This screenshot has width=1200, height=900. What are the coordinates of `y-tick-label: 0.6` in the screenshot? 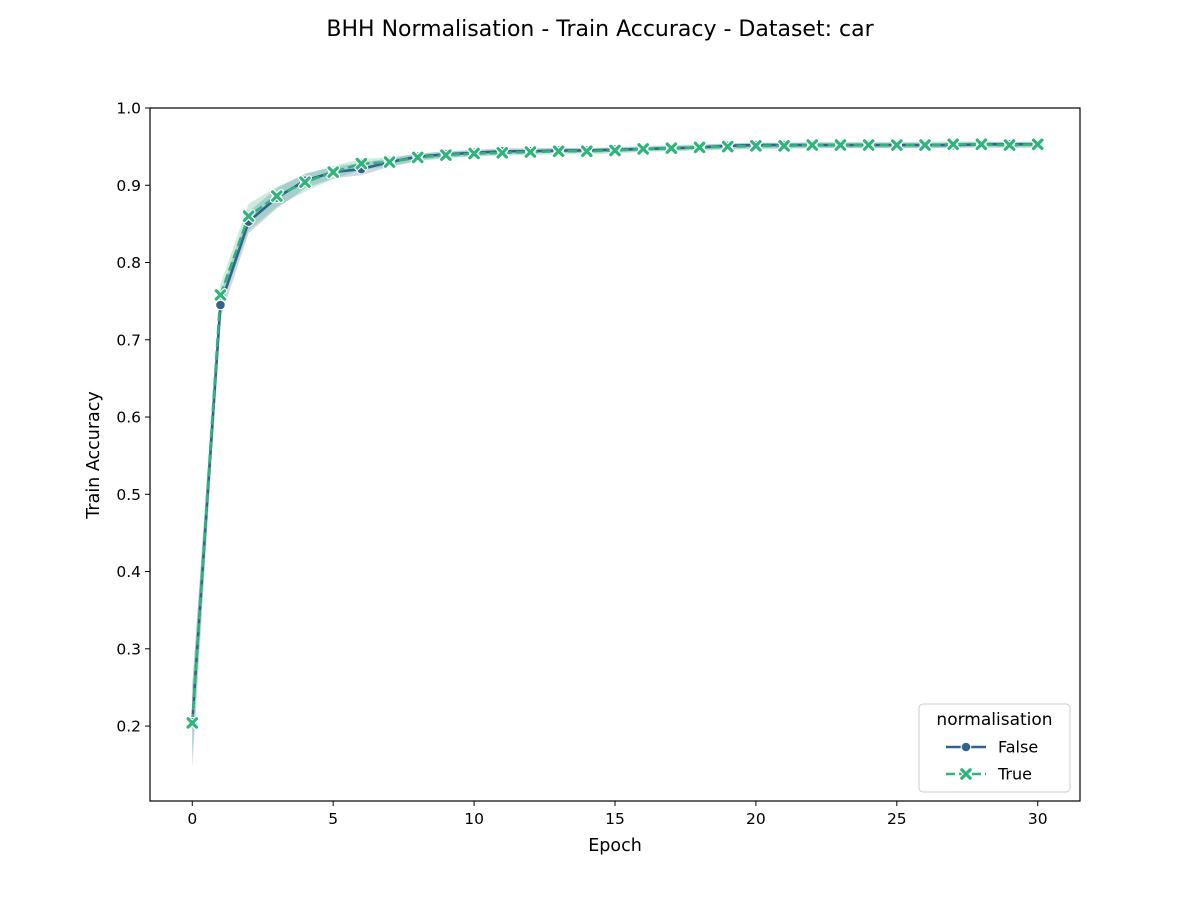 It's located at (128, 418).